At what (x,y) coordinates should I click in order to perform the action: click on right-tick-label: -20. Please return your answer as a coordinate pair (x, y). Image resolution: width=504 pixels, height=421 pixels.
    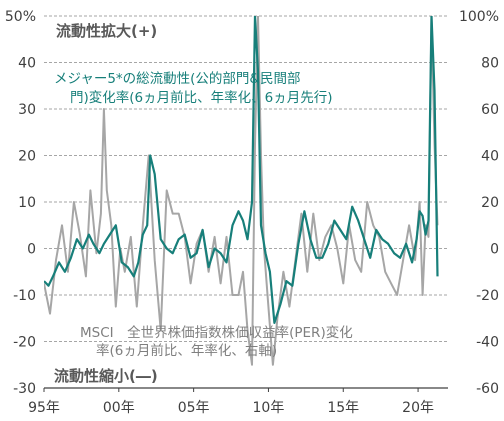
    Looking at the image, I should click on (487, 296).